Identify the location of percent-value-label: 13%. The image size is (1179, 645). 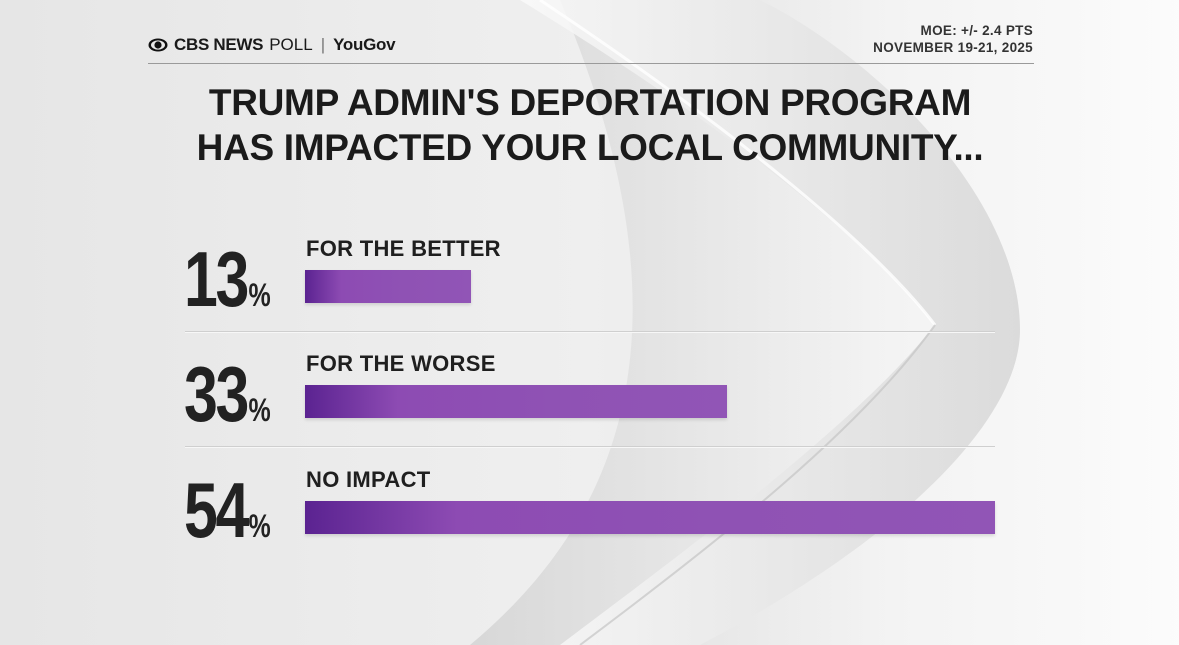
(227, 279).